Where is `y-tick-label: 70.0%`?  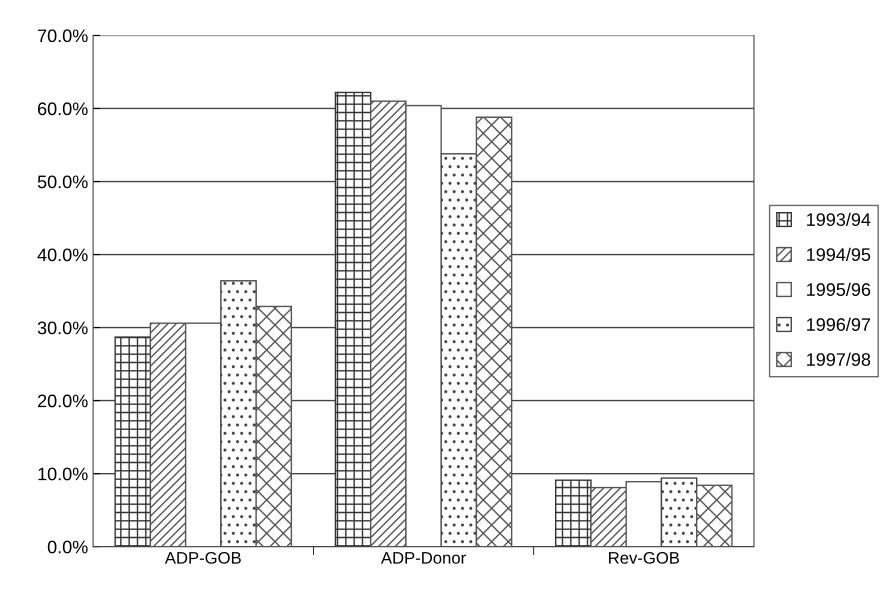 y-tick-label: 70.0% is located at coordinates (63, 35).